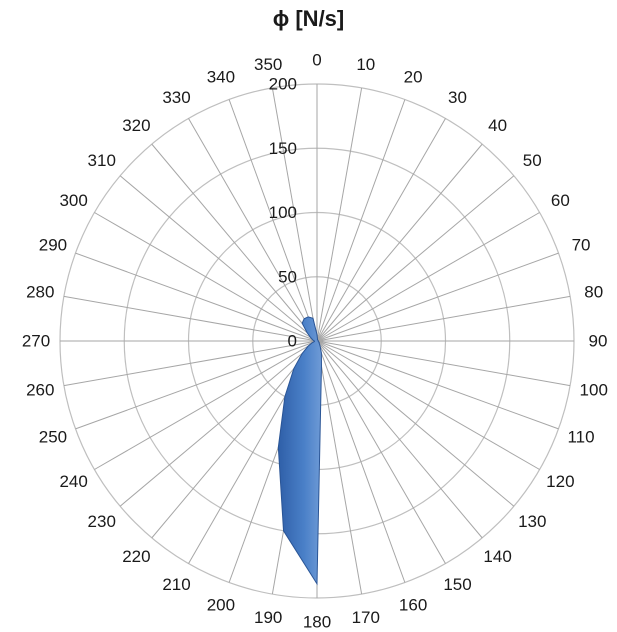 Image resolution: width=617 pixels, height=632 pixels. I want to click on angle-tick-label: 210, so click(176, 584).